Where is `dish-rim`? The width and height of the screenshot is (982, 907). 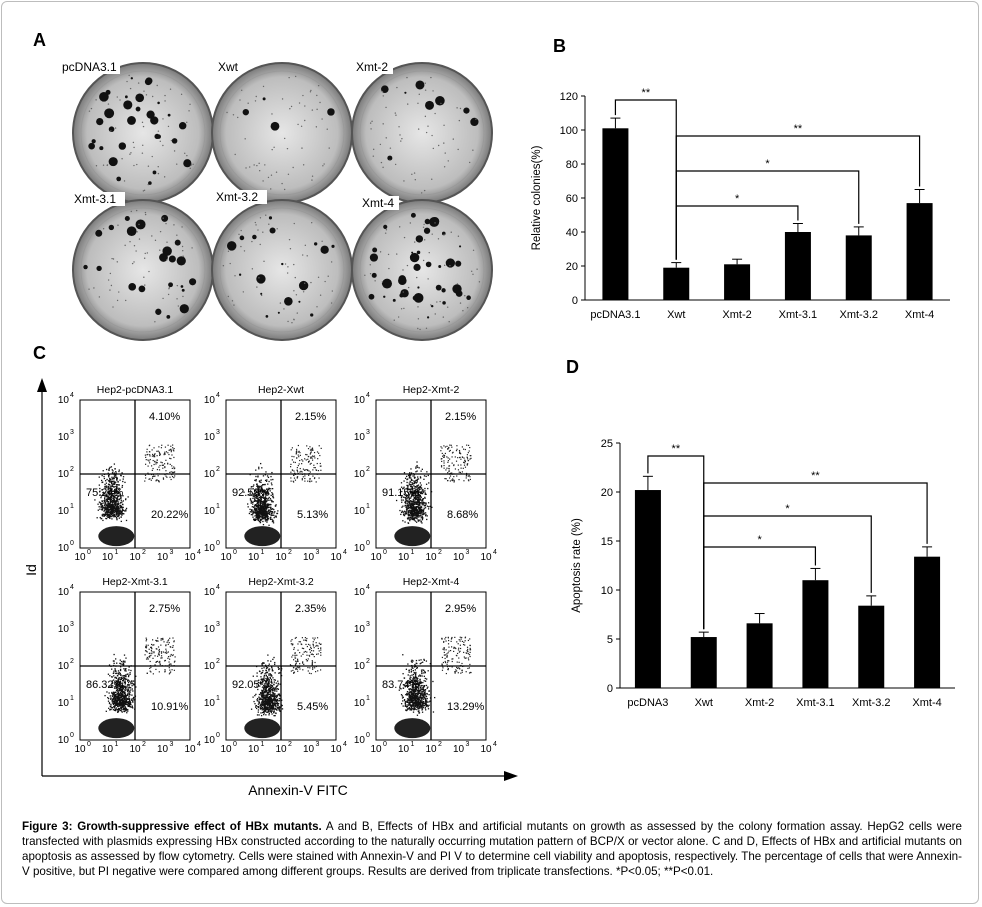 dish-rim is located at coordinates (143, 270).